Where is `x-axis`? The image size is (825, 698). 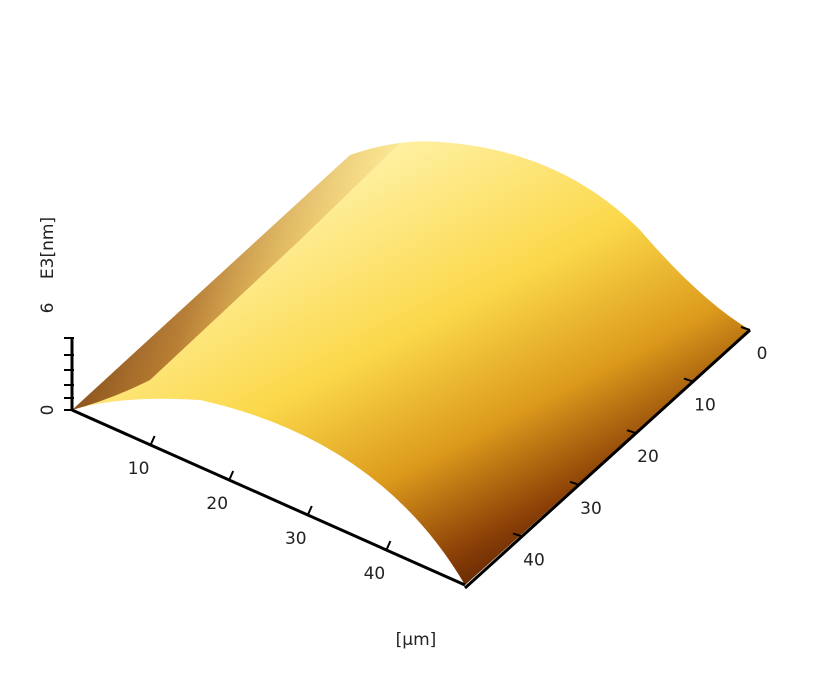 x-axis is located at coordinates (268, 497).